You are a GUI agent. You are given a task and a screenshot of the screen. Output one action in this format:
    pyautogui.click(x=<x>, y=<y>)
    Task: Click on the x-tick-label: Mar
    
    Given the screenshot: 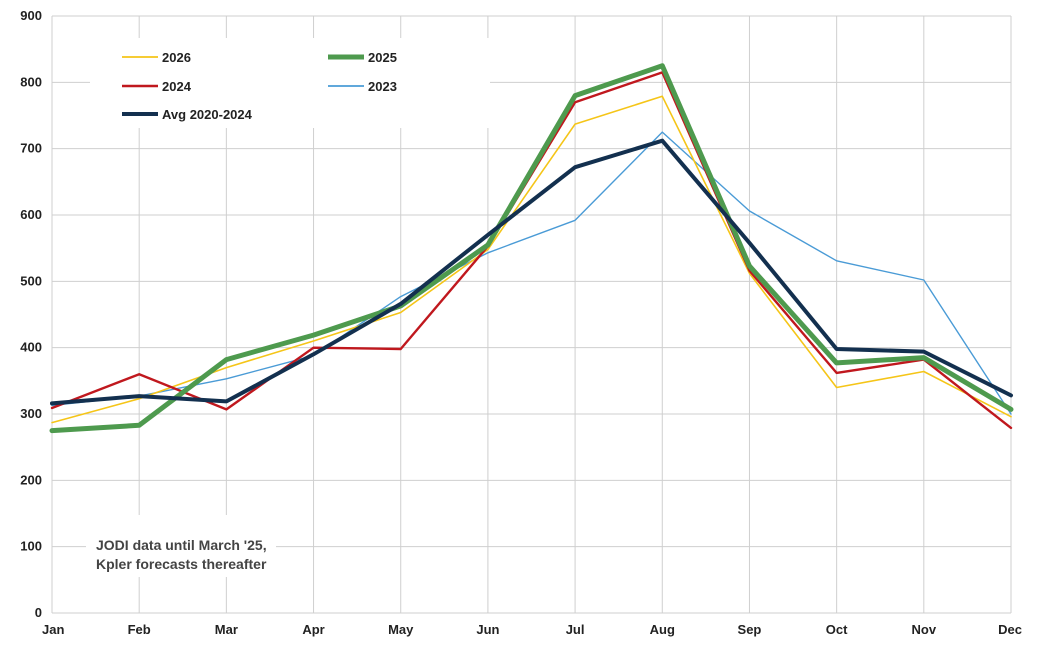 What is the action you would take?
    pyautogui.click(x=226, y=629)
    